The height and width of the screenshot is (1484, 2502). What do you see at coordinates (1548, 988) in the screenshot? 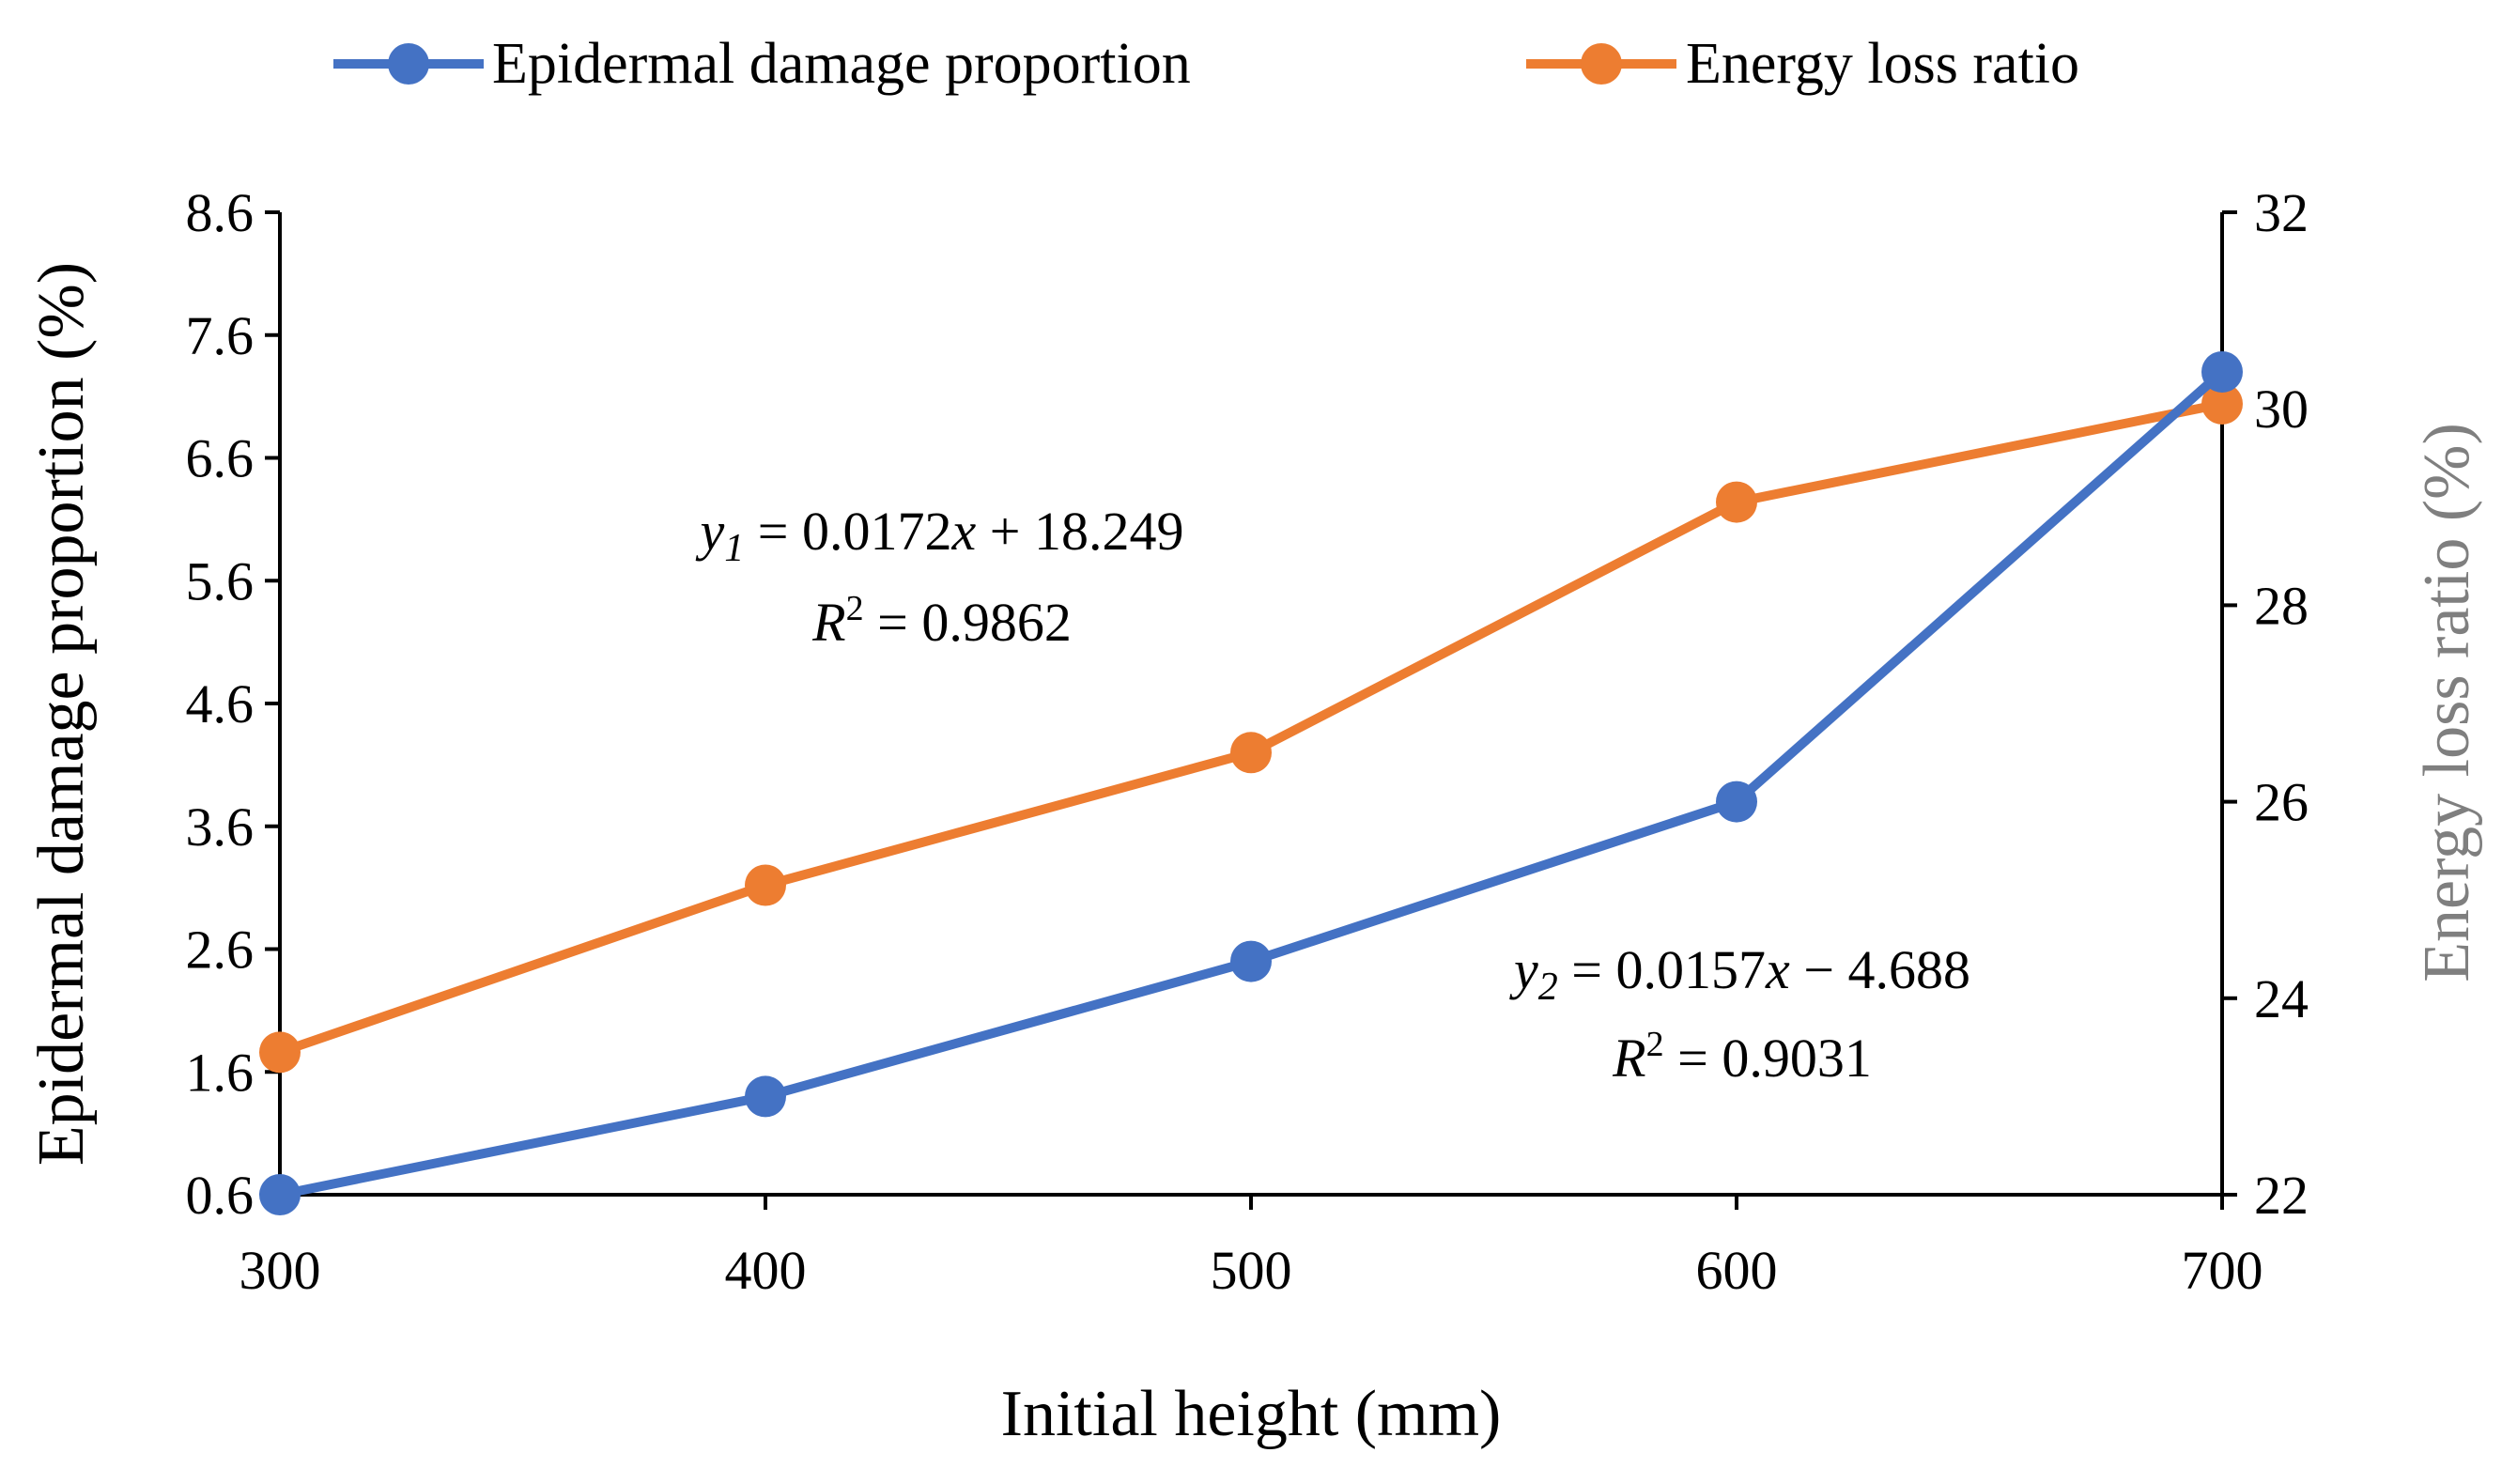
I see `eq2-subscript: 2` at bounding box center [1548, 988].